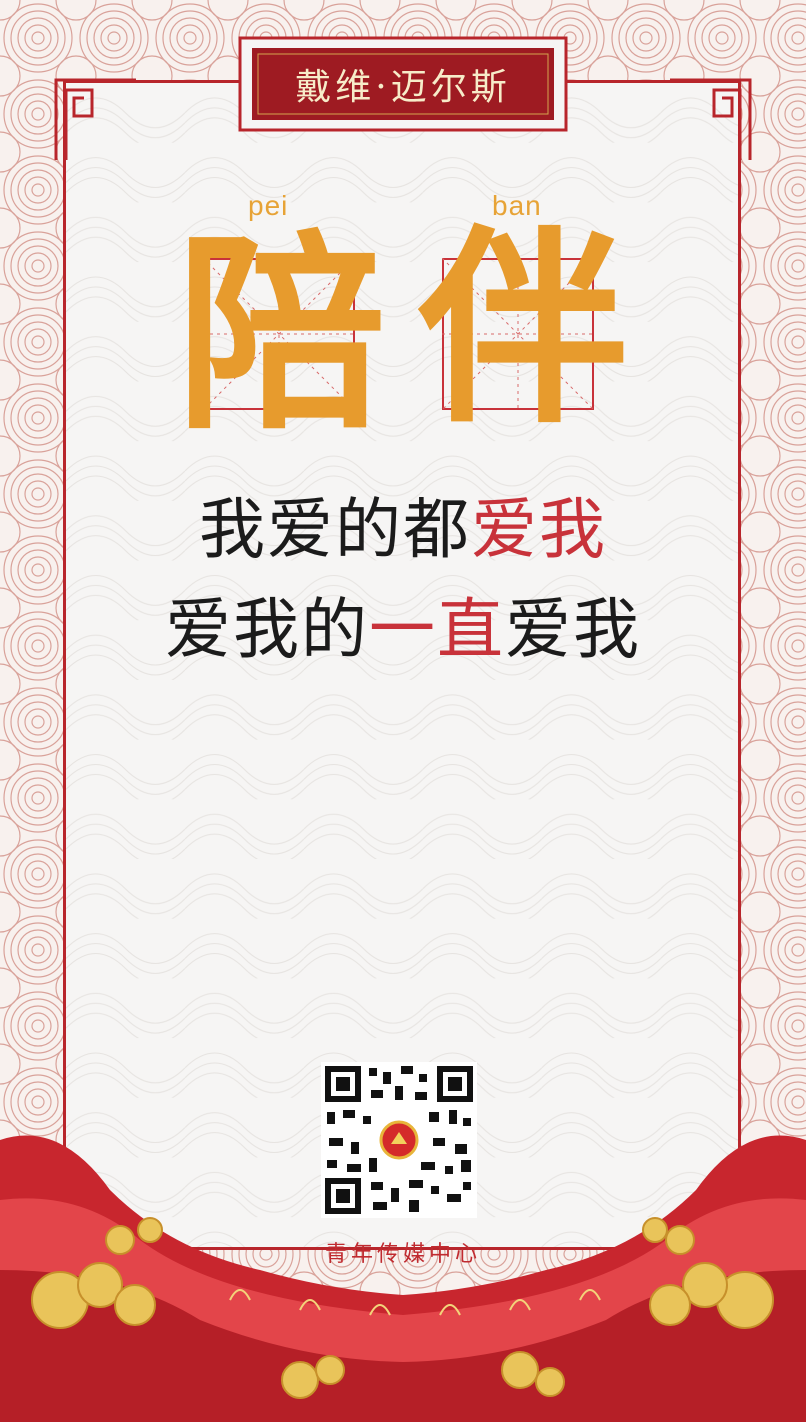 The width and height of the screenshot is (806, 1422). Describe the element at coordinates (95, 119) in the screenshot. I see `corner-ornament-left` at that location.